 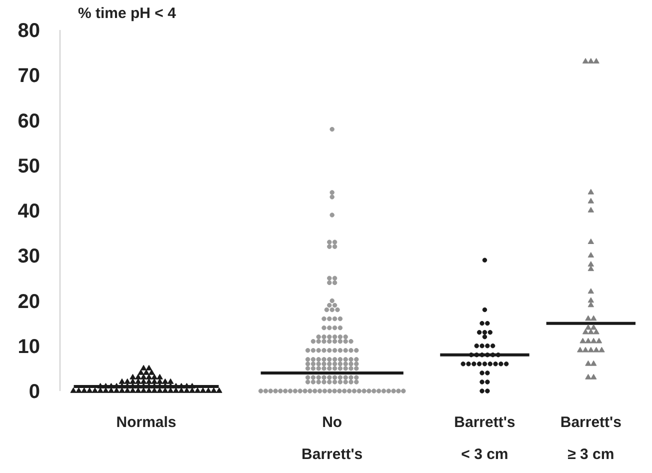 I want to click on y-tick-label: 20, so click(x=29, y=301).